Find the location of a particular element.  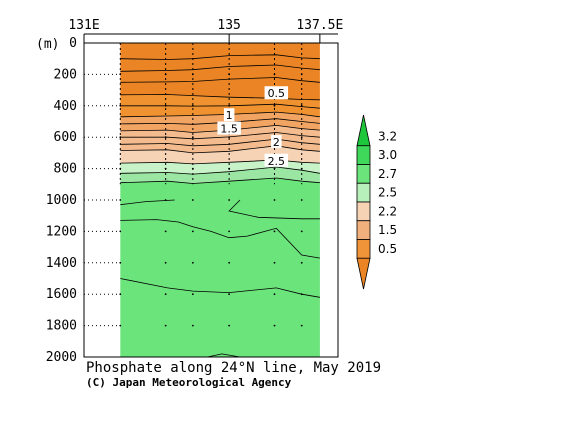

y-tick-label: 2000 is located at coordinates (61, 357).